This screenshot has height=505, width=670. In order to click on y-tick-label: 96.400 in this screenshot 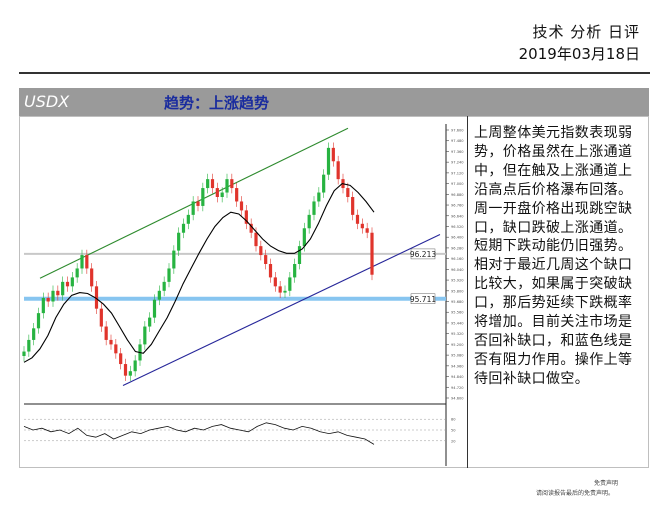, I will do `click(457, 238)`.